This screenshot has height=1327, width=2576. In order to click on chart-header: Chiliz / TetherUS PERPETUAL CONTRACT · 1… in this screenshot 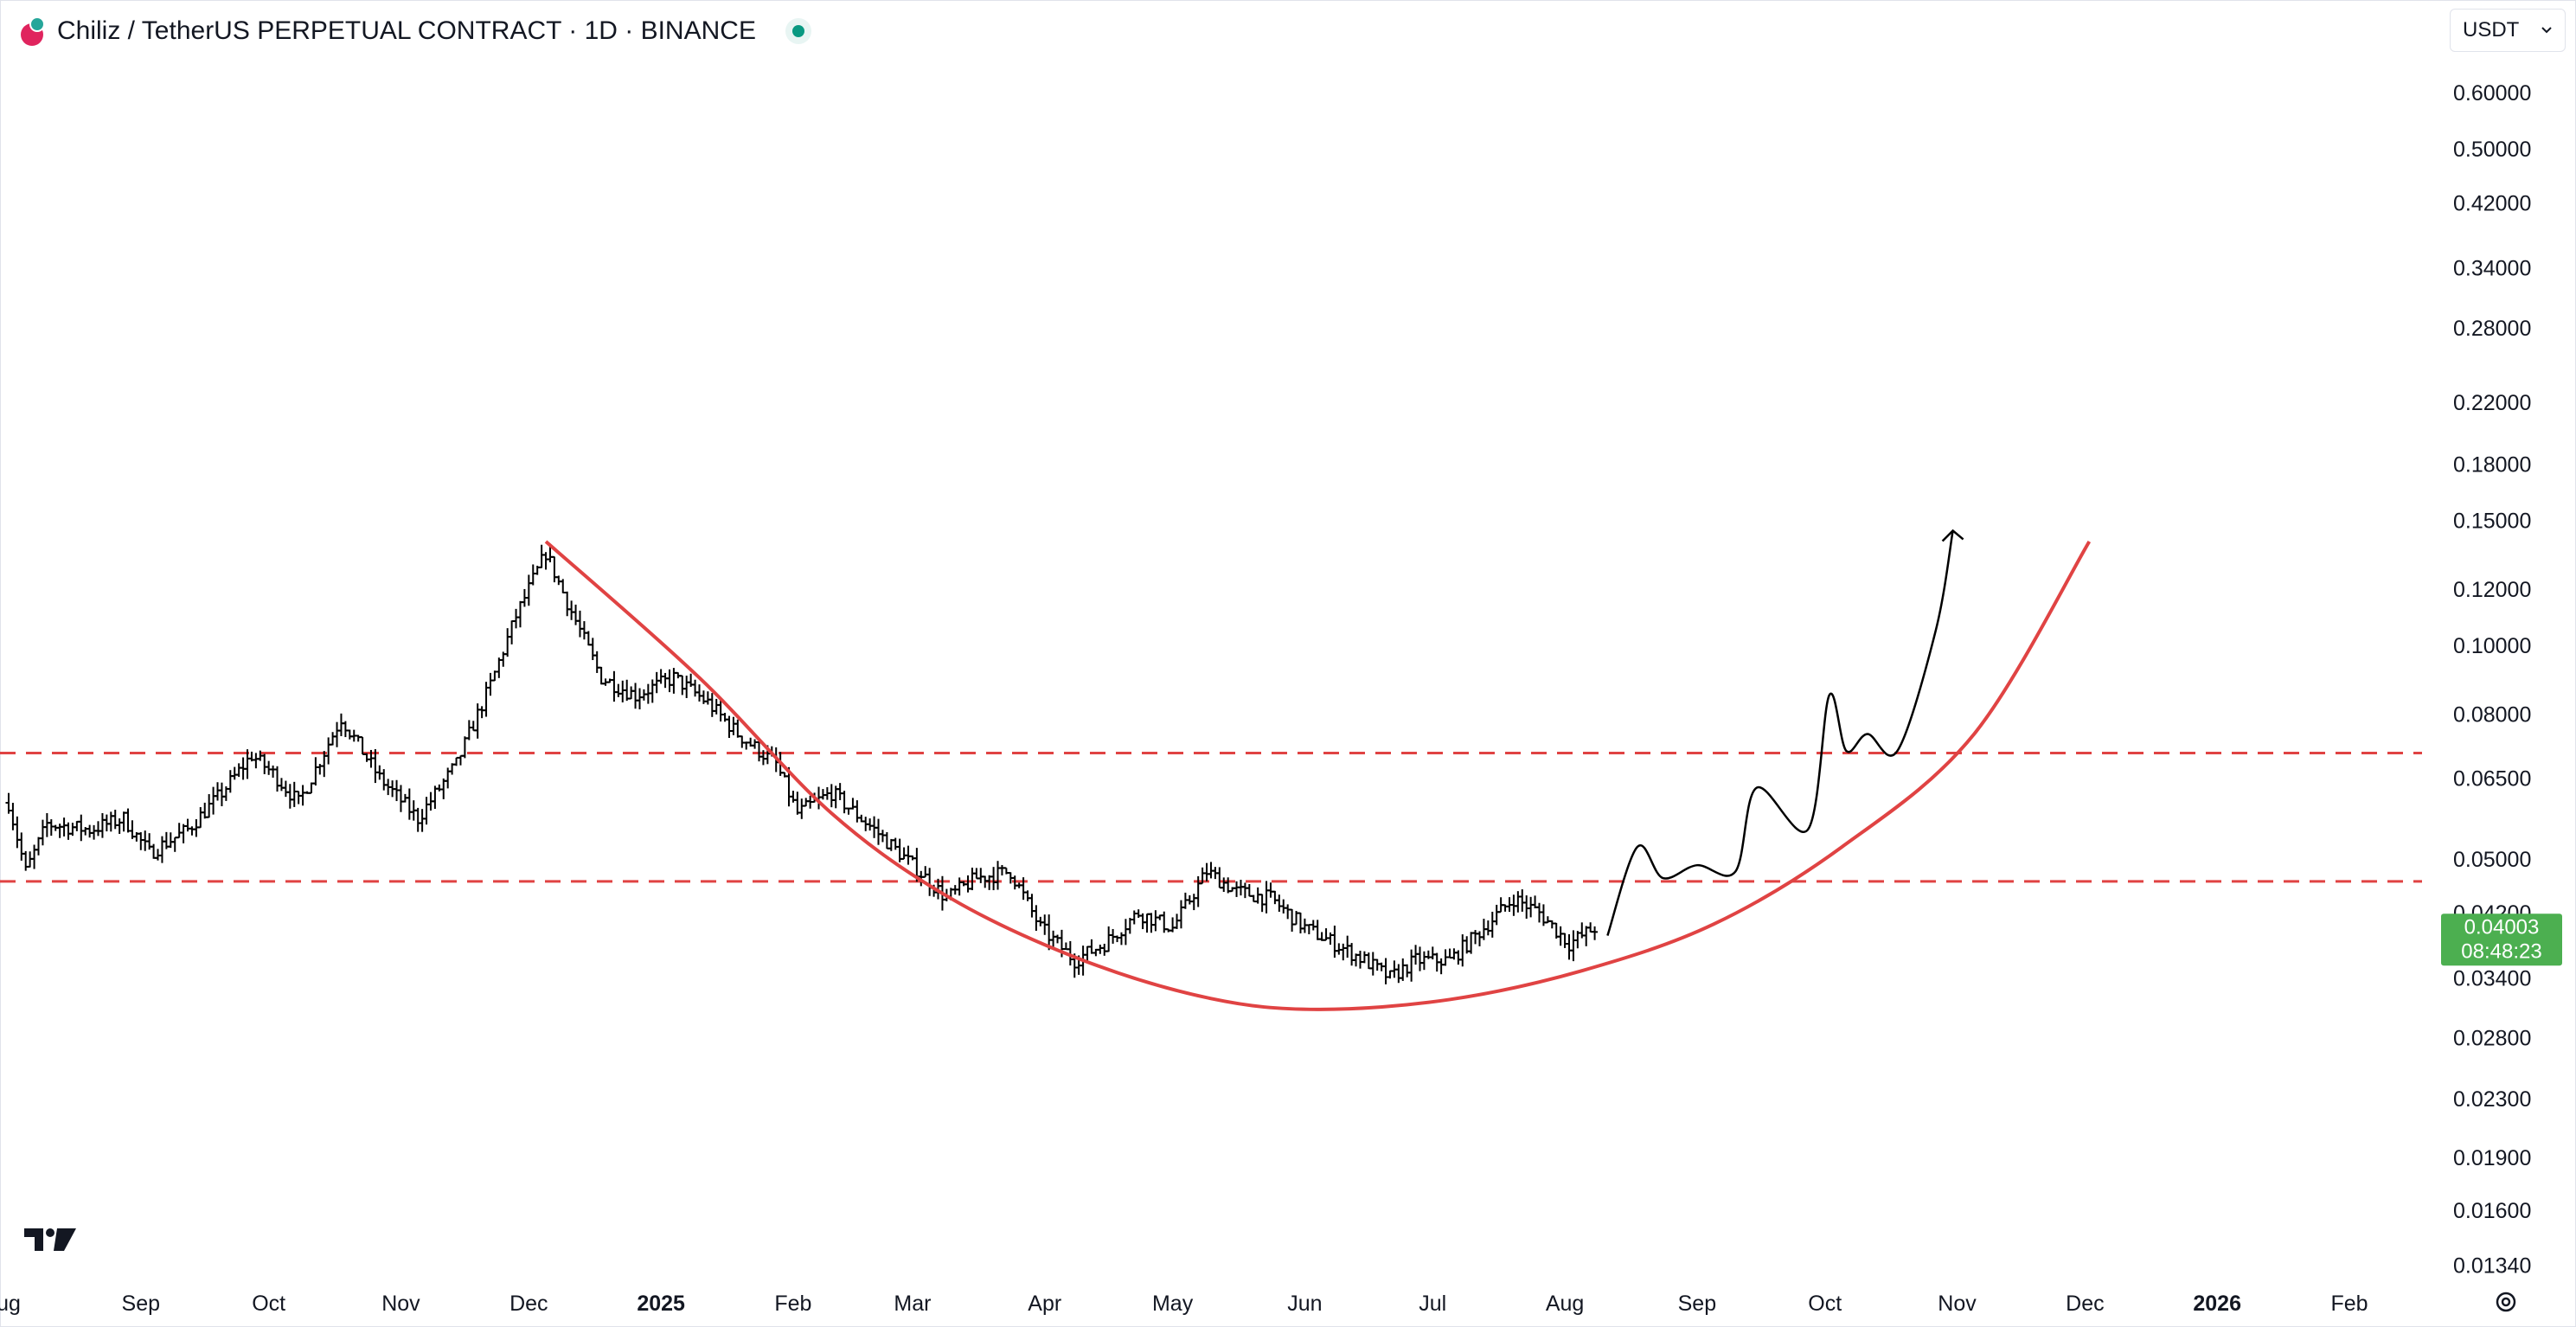, I will do `click(413, 31)`.